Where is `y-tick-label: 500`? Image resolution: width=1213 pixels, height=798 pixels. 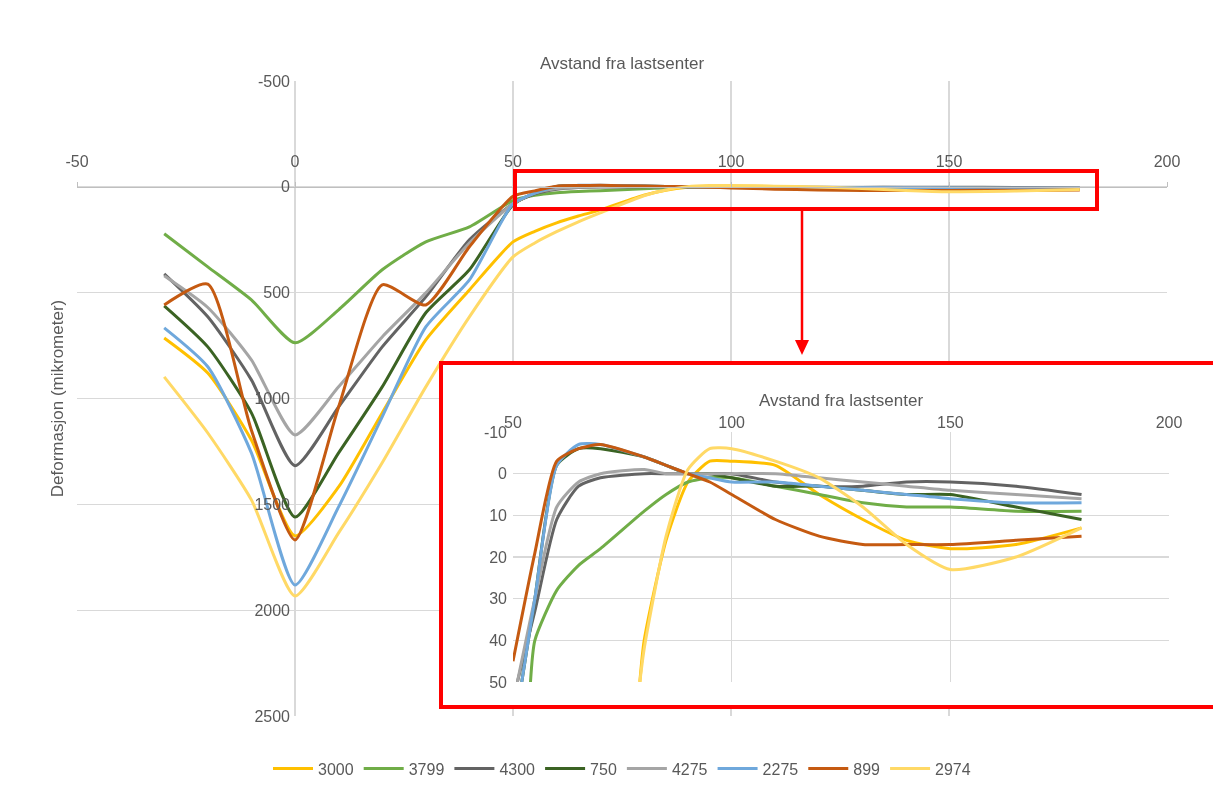 y-tick-label: 500 is located at coordinates (277, 293).